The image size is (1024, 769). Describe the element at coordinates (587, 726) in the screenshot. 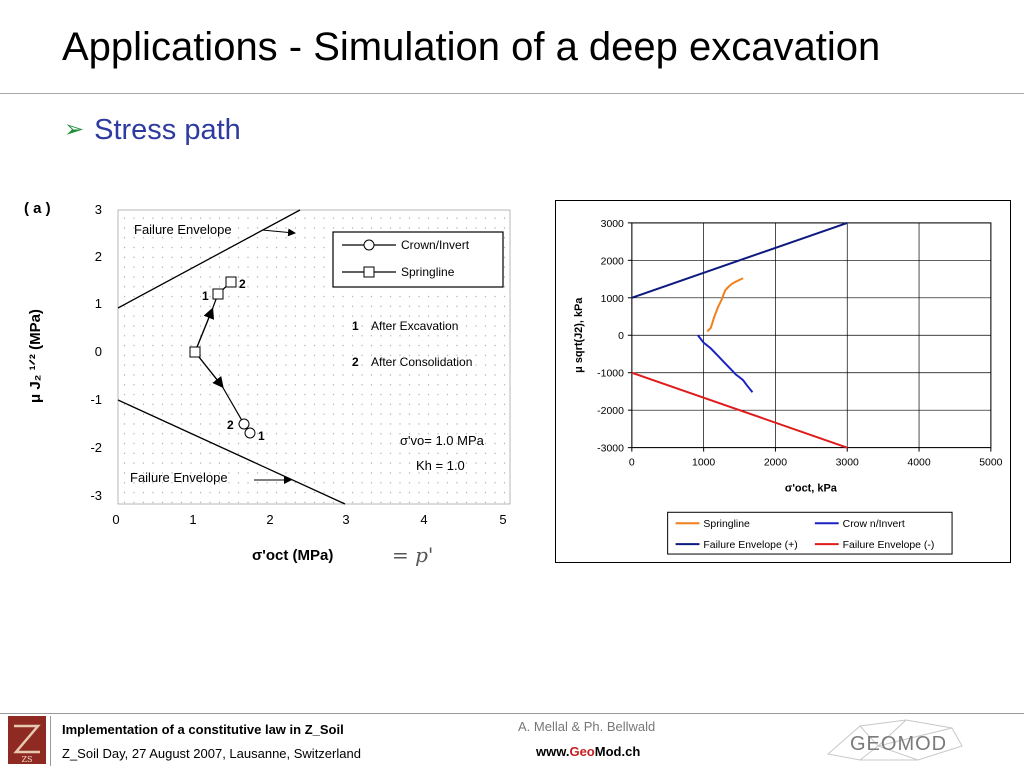

I see `footer-authors: A. Mellal & Ph. Bellwald` at that location.